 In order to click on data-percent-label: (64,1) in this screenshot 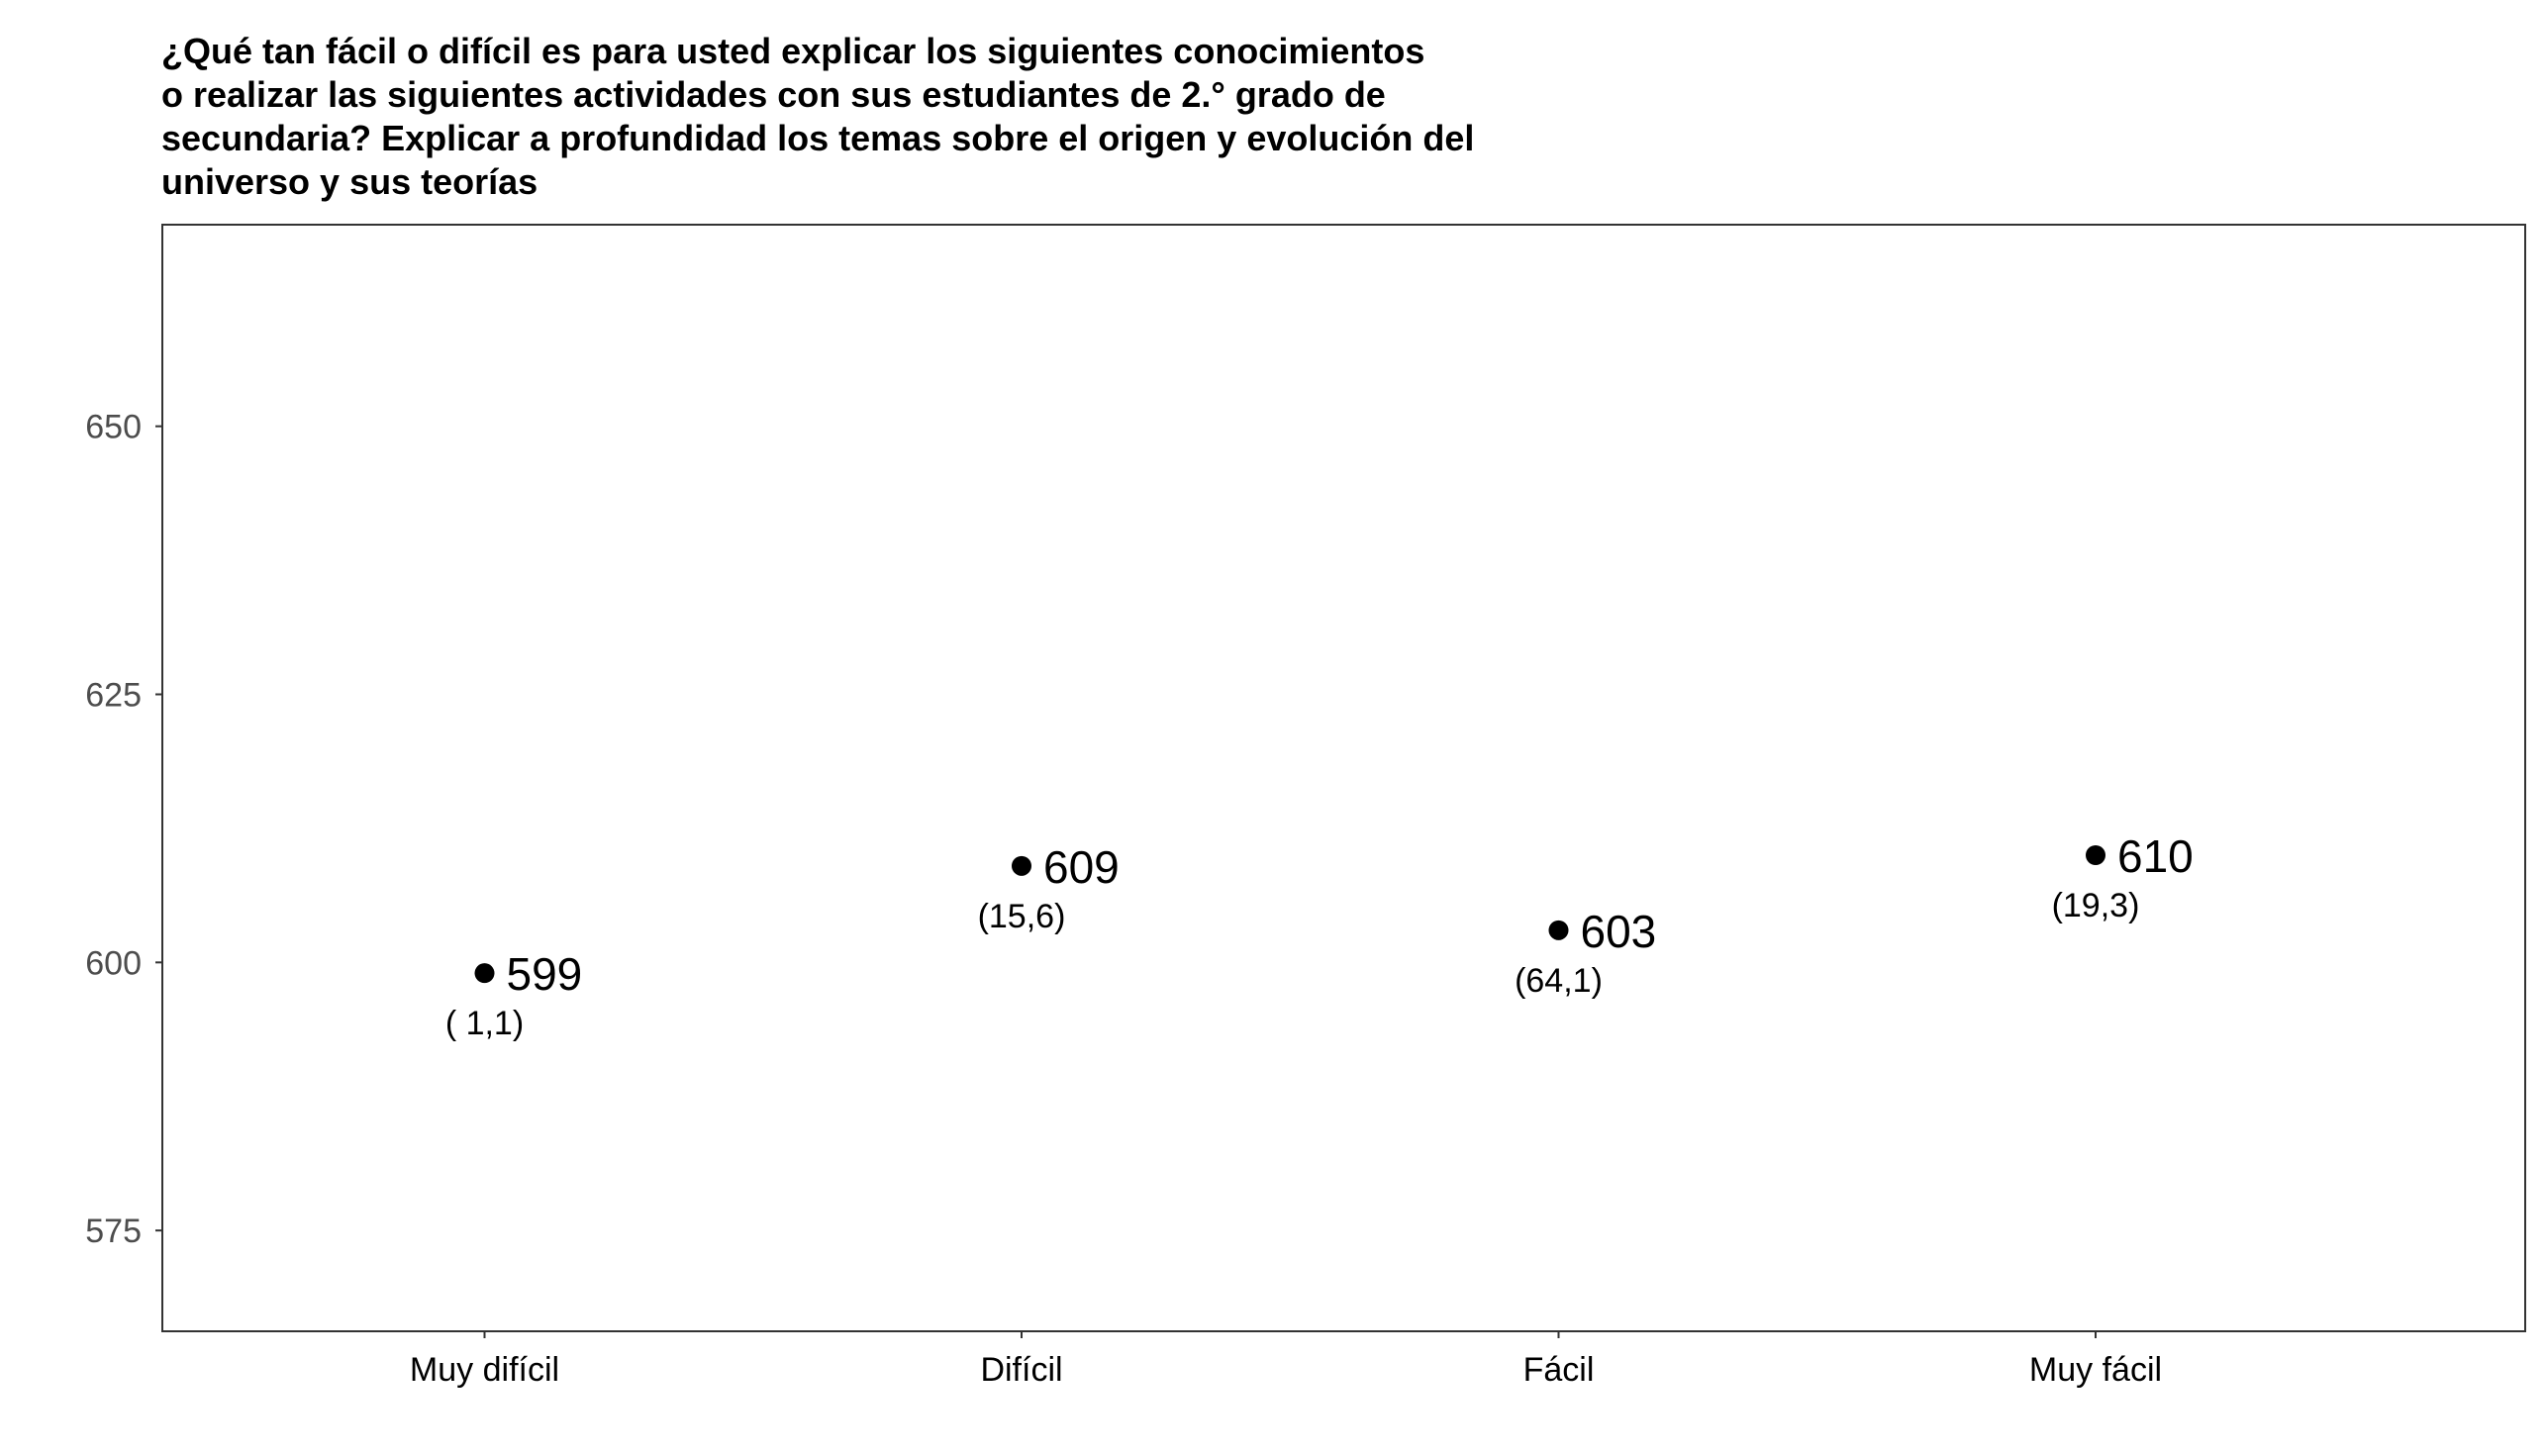, I will do `click(1559, 981)`.